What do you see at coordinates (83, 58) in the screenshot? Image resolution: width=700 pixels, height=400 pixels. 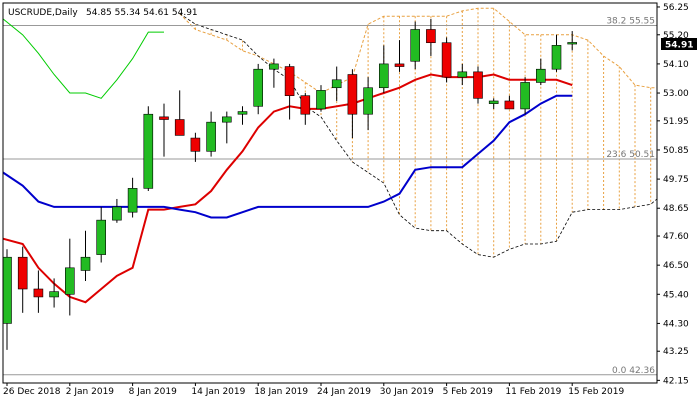 I see `green-line` at bounding box center [83, 58].